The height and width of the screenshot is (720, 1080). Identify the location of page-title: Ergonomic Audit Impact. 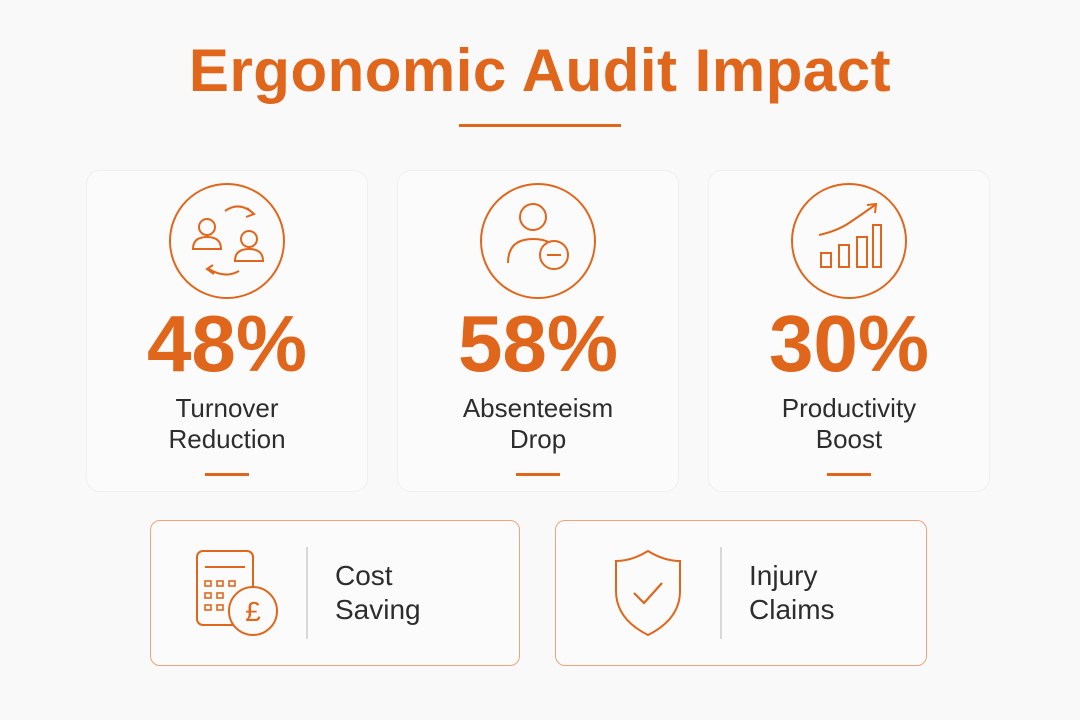
(540, 70).